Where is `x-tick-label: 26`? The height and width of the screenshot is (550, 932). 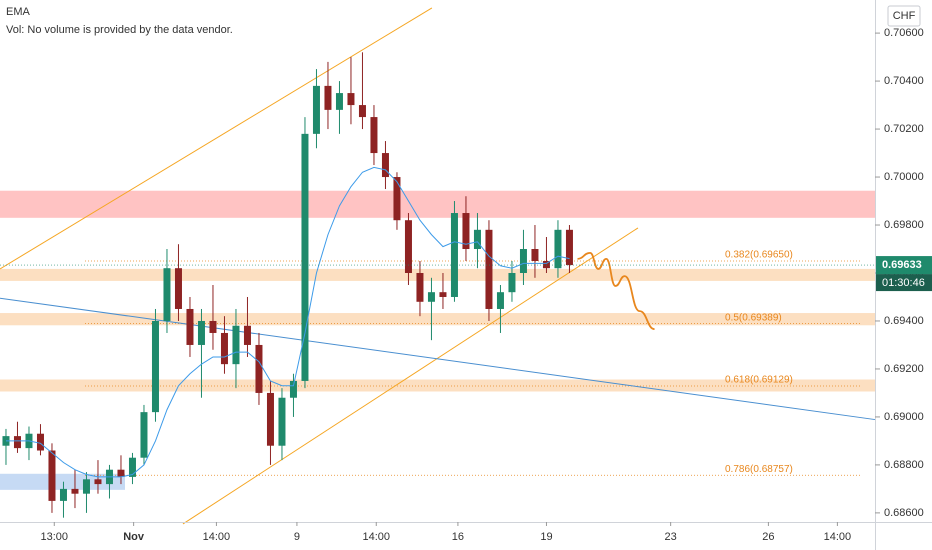
x-tick-label: 26 is located at coordinates (768, 537).